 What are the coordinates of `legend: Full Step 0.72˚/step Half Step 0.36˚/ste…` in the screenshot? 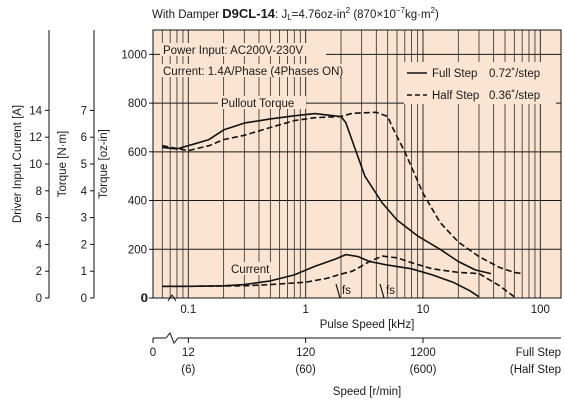 It's located at (480, 83).